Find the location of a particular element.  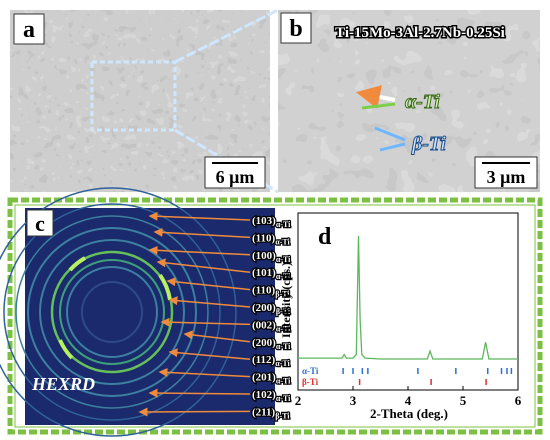

reflection-label: (211)β-Ti is located at coordinates (271, 413).